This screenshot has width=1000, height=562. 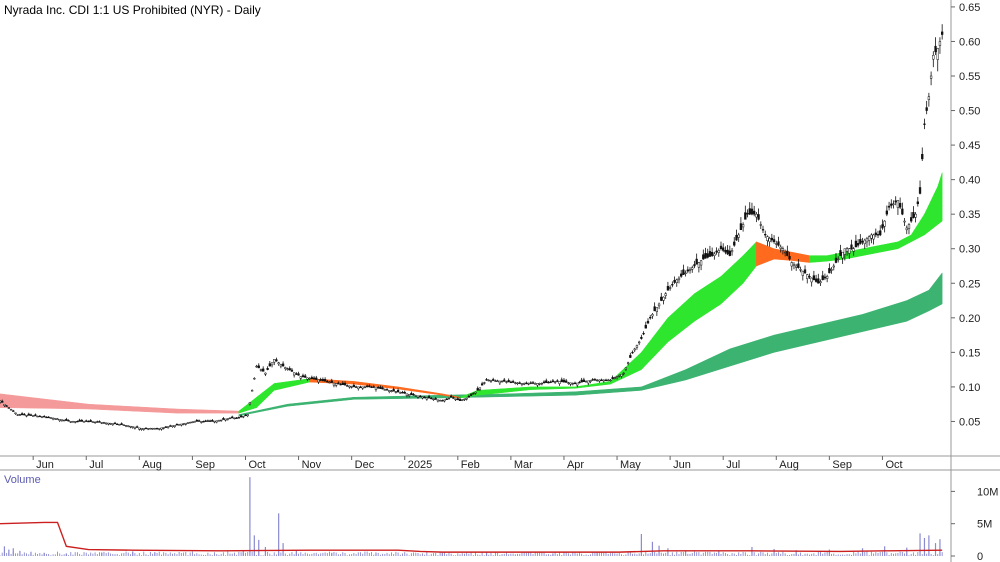 I want to click on date-tick-label: Apr, so click(x=575, y=465).